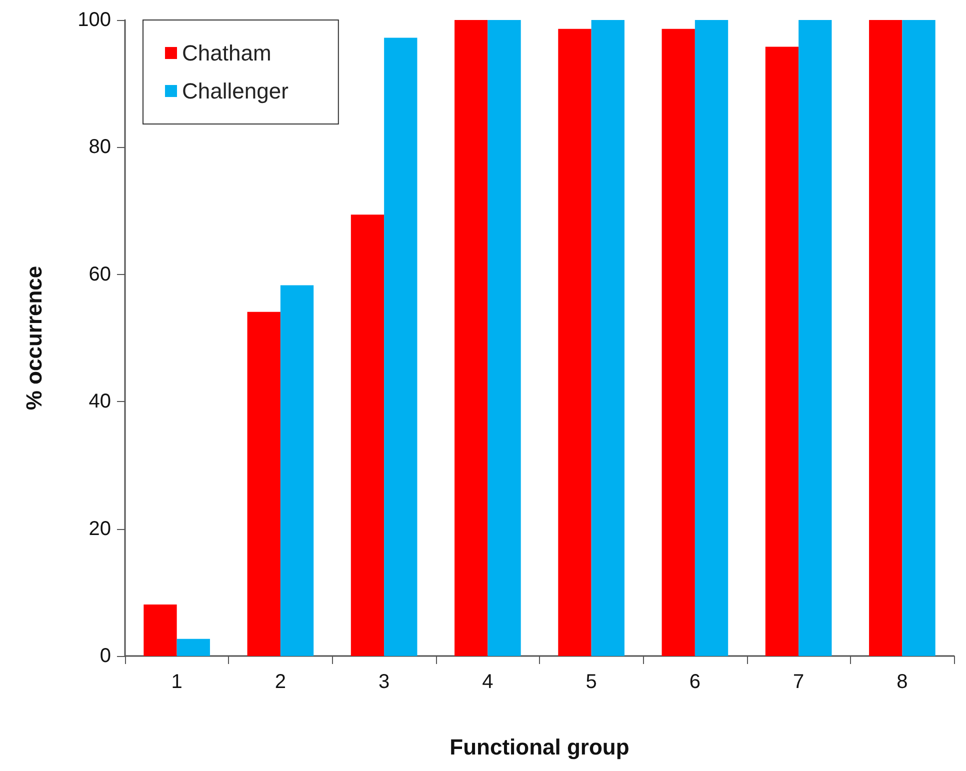  I want to click on y-axis-title: % occurrence, so click(34, 338).